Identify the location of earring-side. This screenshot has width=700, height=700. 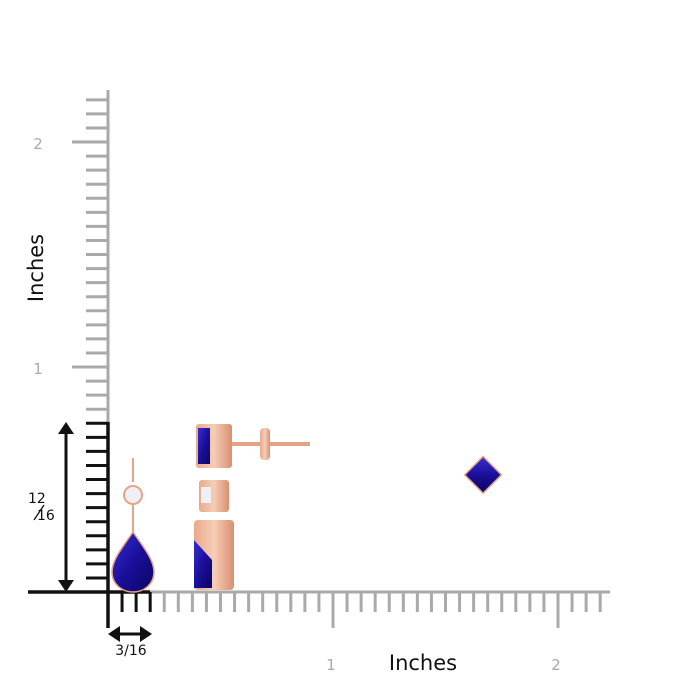
(252, 507).